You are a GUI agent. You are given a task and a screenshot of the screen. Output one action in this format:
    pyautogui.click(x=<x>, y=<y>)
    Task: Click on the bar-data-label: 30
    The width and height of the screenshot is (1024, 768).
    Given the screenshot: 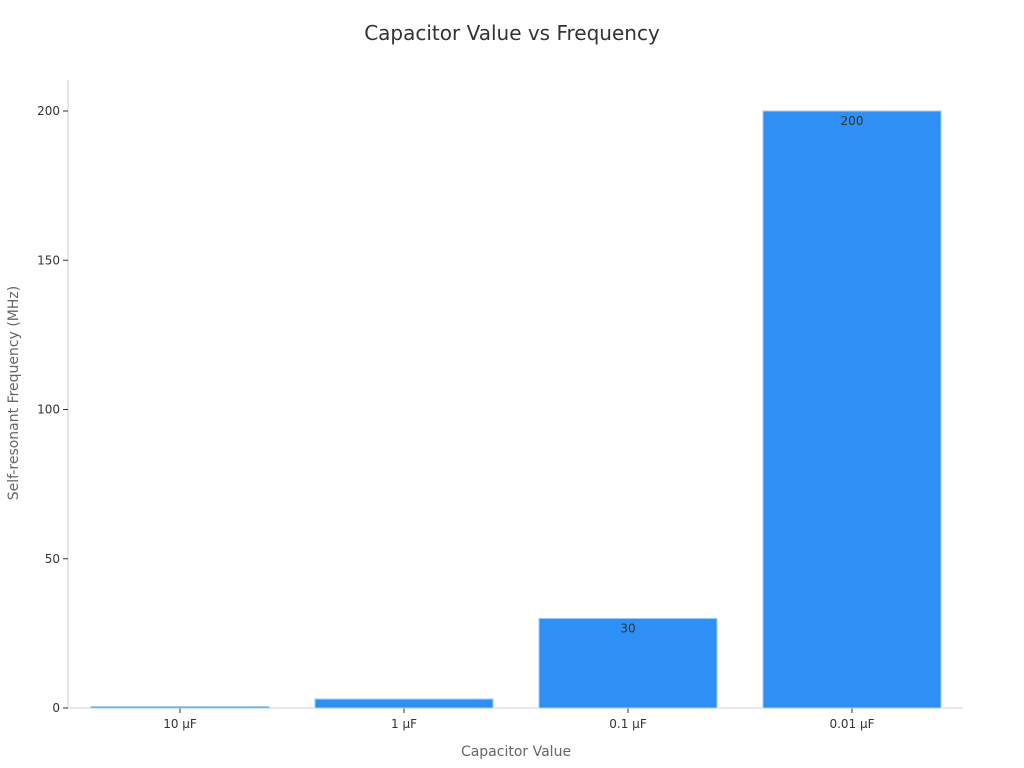 What is the action you would take?
    pyautogui.click(x=627, y=628)
    